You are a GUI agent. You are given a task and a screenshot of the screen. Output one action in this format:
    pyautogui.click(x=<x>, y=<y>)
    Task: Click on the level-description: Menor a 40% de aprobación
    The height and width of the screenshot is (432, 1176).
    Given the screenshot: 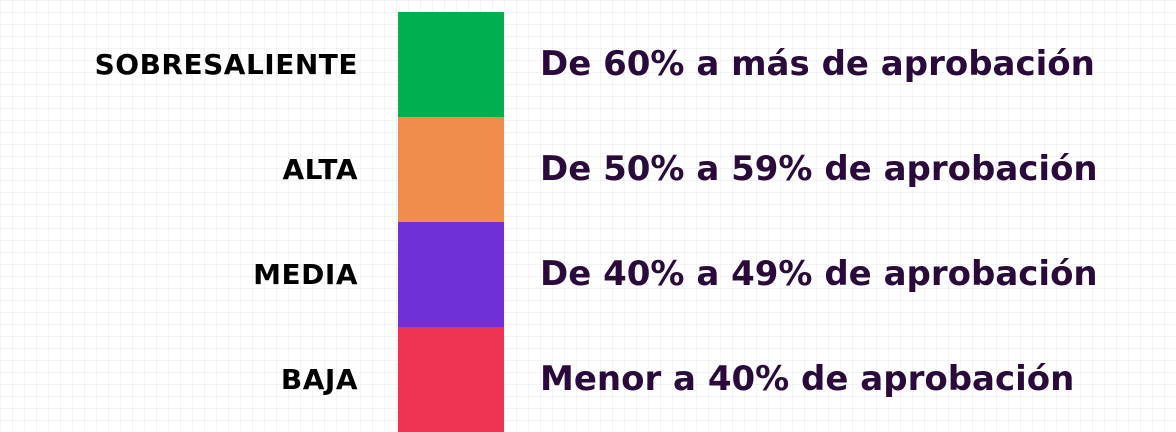 What is the action you would take?
    pyautogui.click(x=807, y=379)
    